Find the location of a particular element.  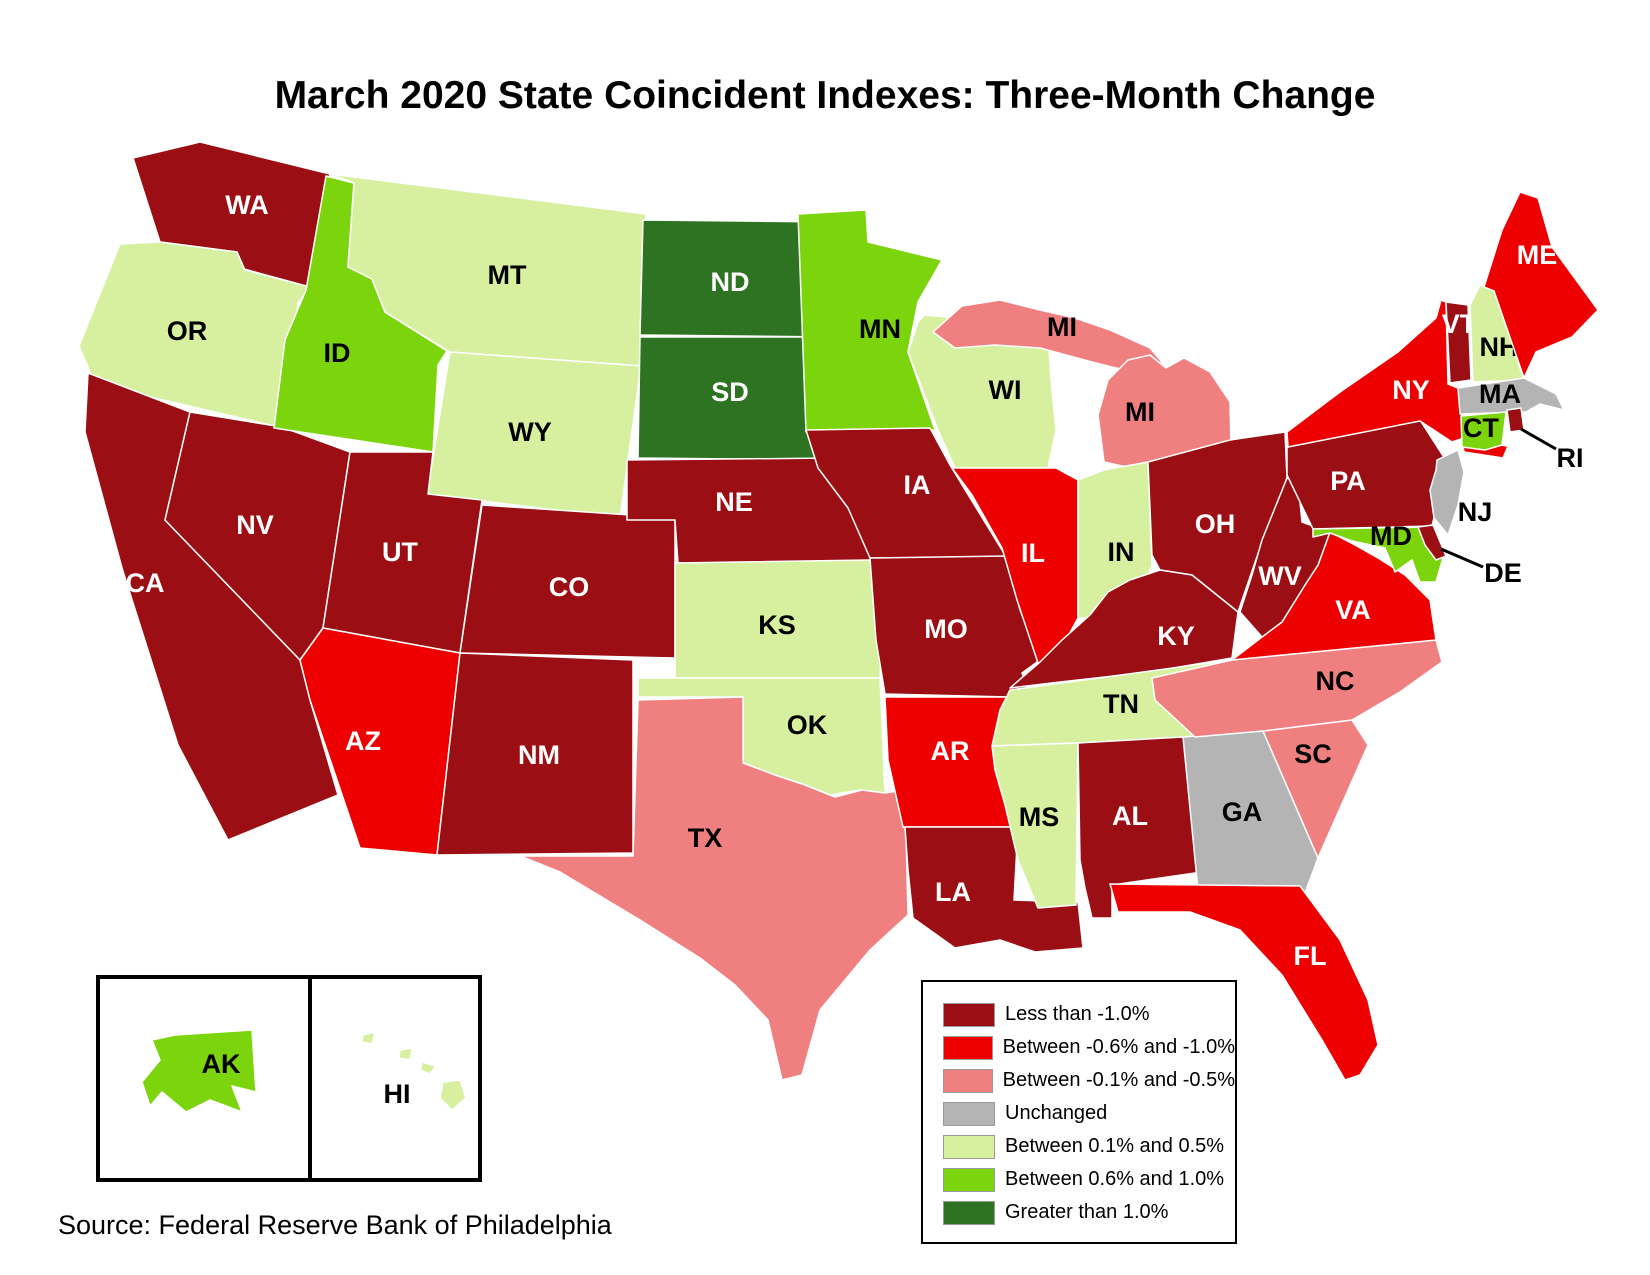

state-label-WA: WA is located at coordinates (247, 205).